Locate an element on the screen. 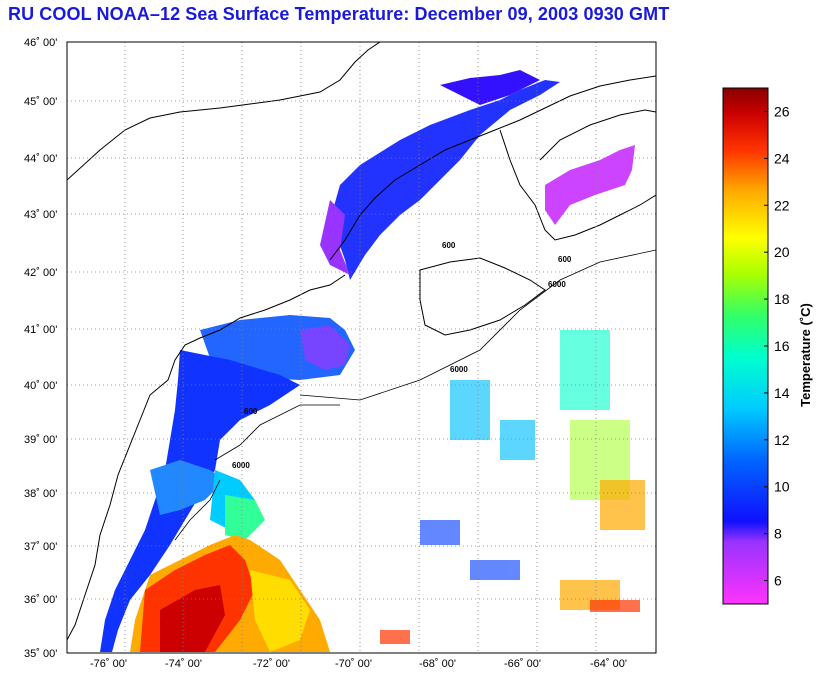  lat-label: 39˚ 00' is located at coordinates (40, 440).